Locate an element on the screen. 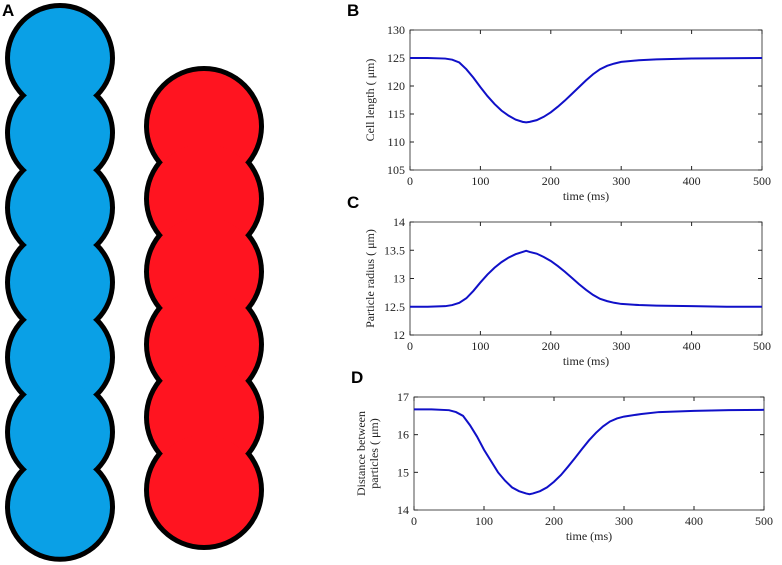 The height and width of the screenshot is (565, 782). panel-label: C is located at coordinates (353, 202).